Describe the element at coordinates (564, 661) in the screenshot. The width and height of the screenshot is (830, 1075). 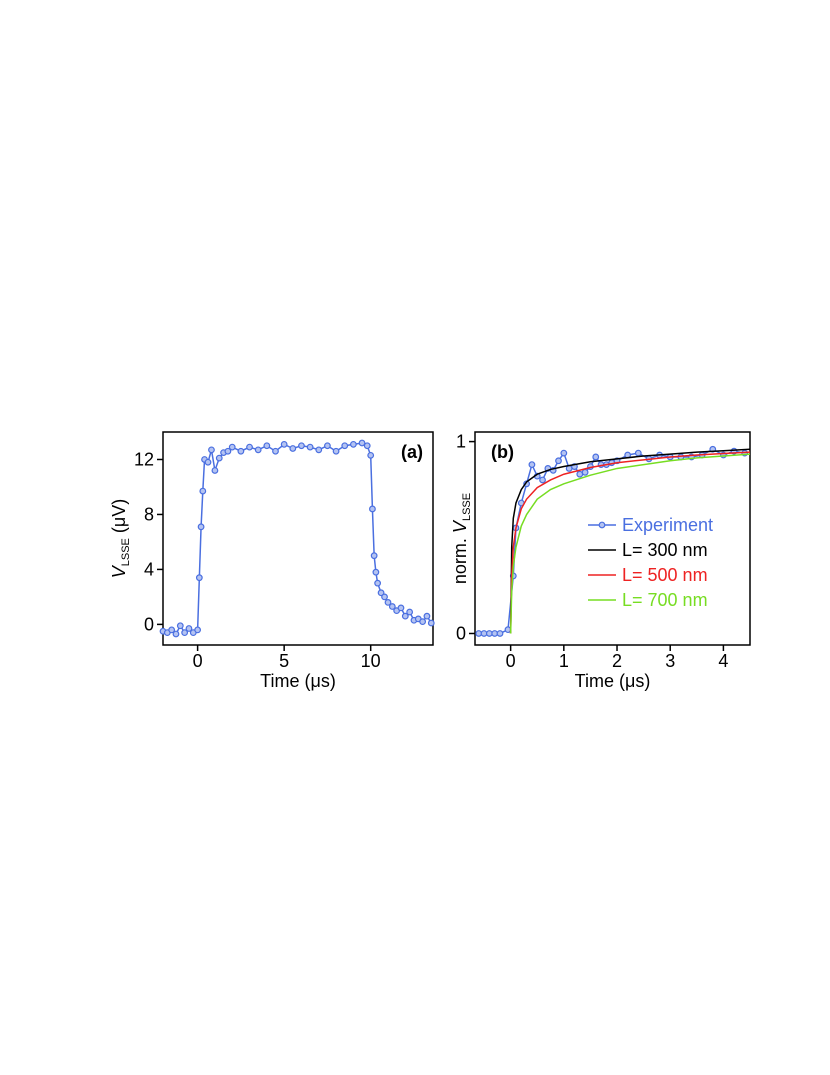
I see `x-tick-label: 1` at that location.